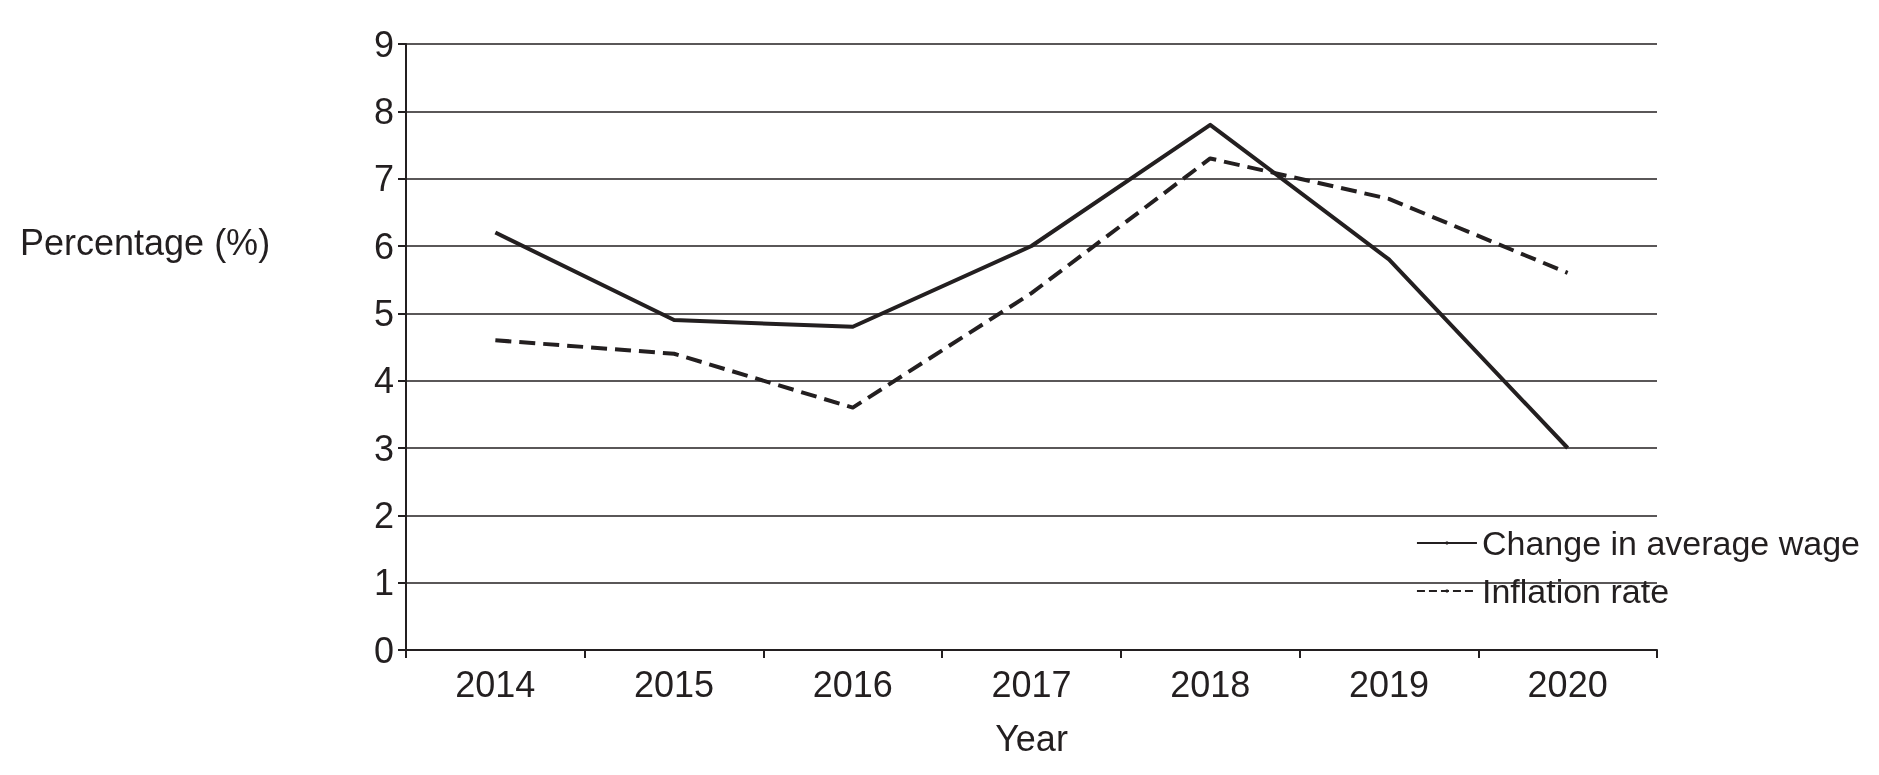 The width and height of the screenshot is (1879, 775). I want to click on y-tick-label: 5, so click(383, 313).